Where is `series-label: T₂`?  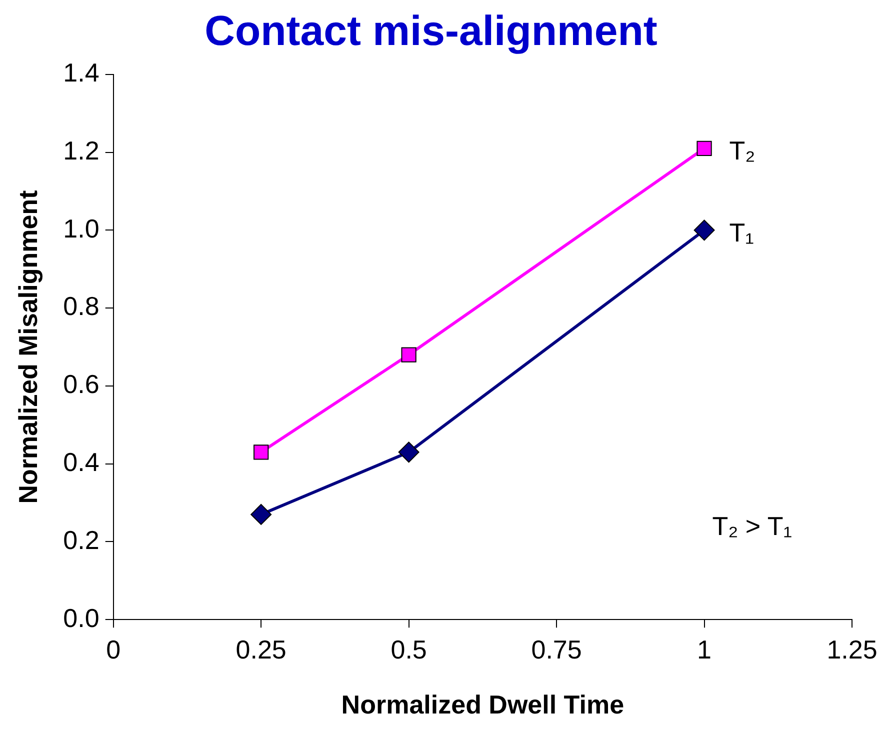 series-label: T₂ is located at coordinates (742, 151).